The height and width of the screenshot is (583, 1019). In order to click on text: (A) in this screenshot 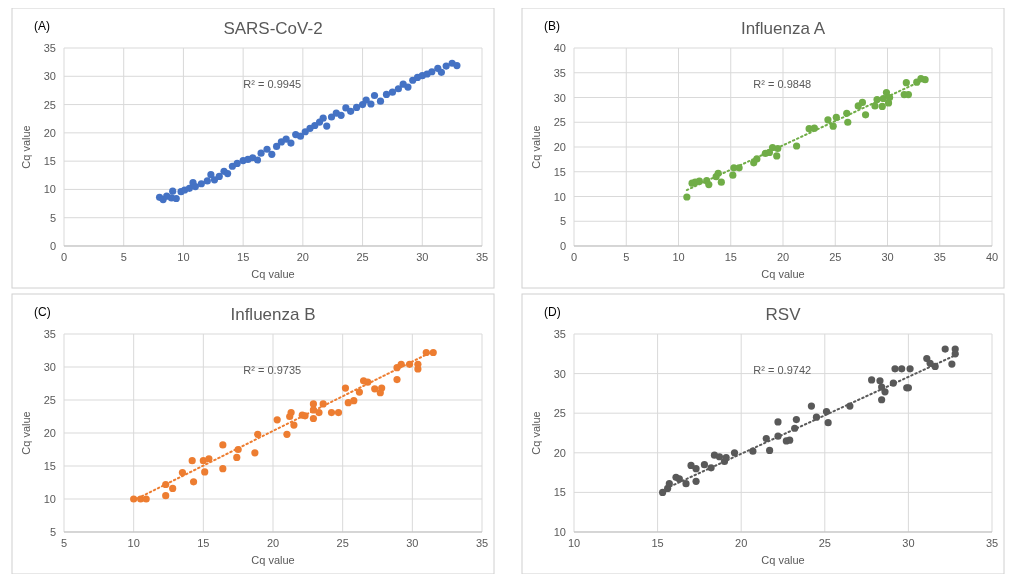, I will do `click(42, 26)`.